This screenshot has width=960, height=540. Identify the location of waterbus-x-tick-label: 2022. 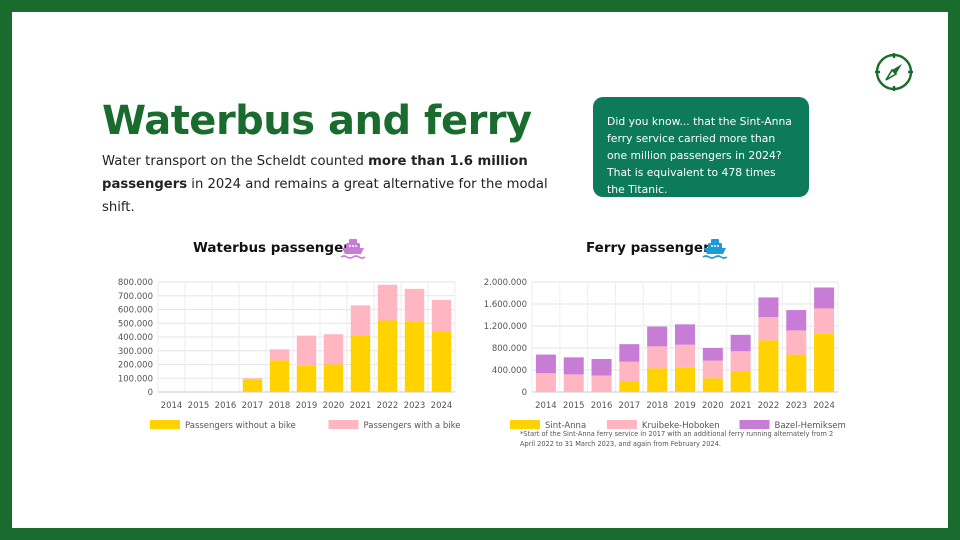
(388, 406).